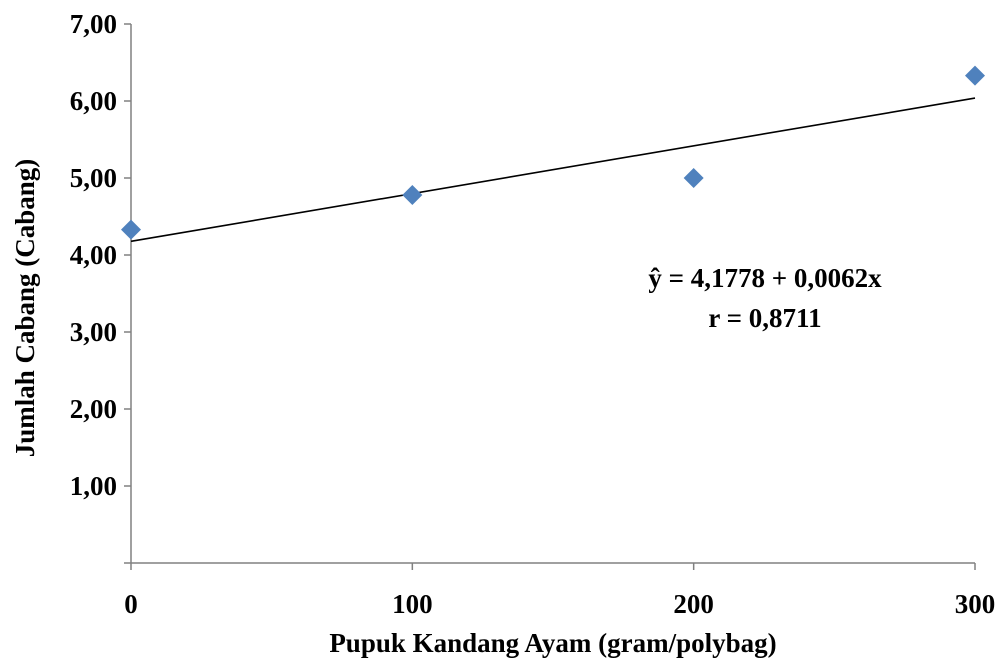 This screenshot has height=665, width=1005. Describe the element at coordinates (93, 409) in the screenshot. I see `y-tick-label: 2,00` at that location.